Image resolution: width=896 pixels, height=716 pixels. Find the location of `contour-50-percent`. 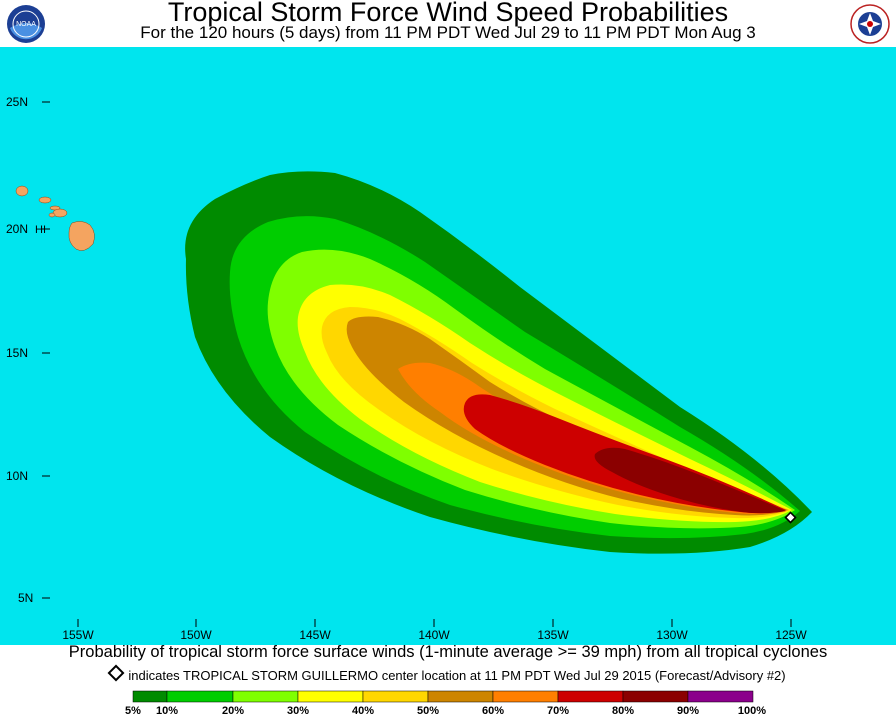

contour-50-percent is located at coordinates (567, 416).